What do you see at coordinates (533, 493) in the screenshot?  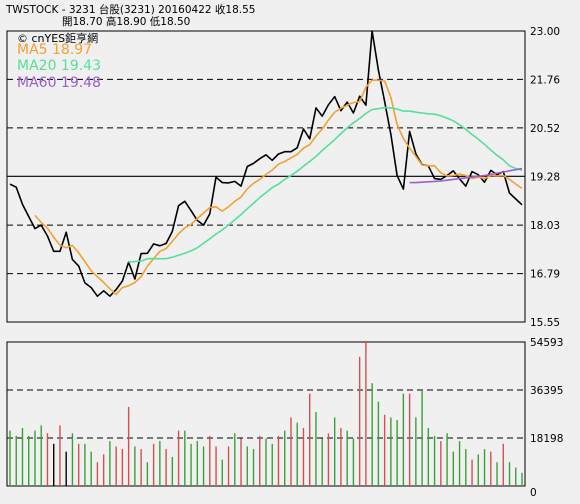 I see `volume-tick-label: 0` at bounding box center [533, 493].